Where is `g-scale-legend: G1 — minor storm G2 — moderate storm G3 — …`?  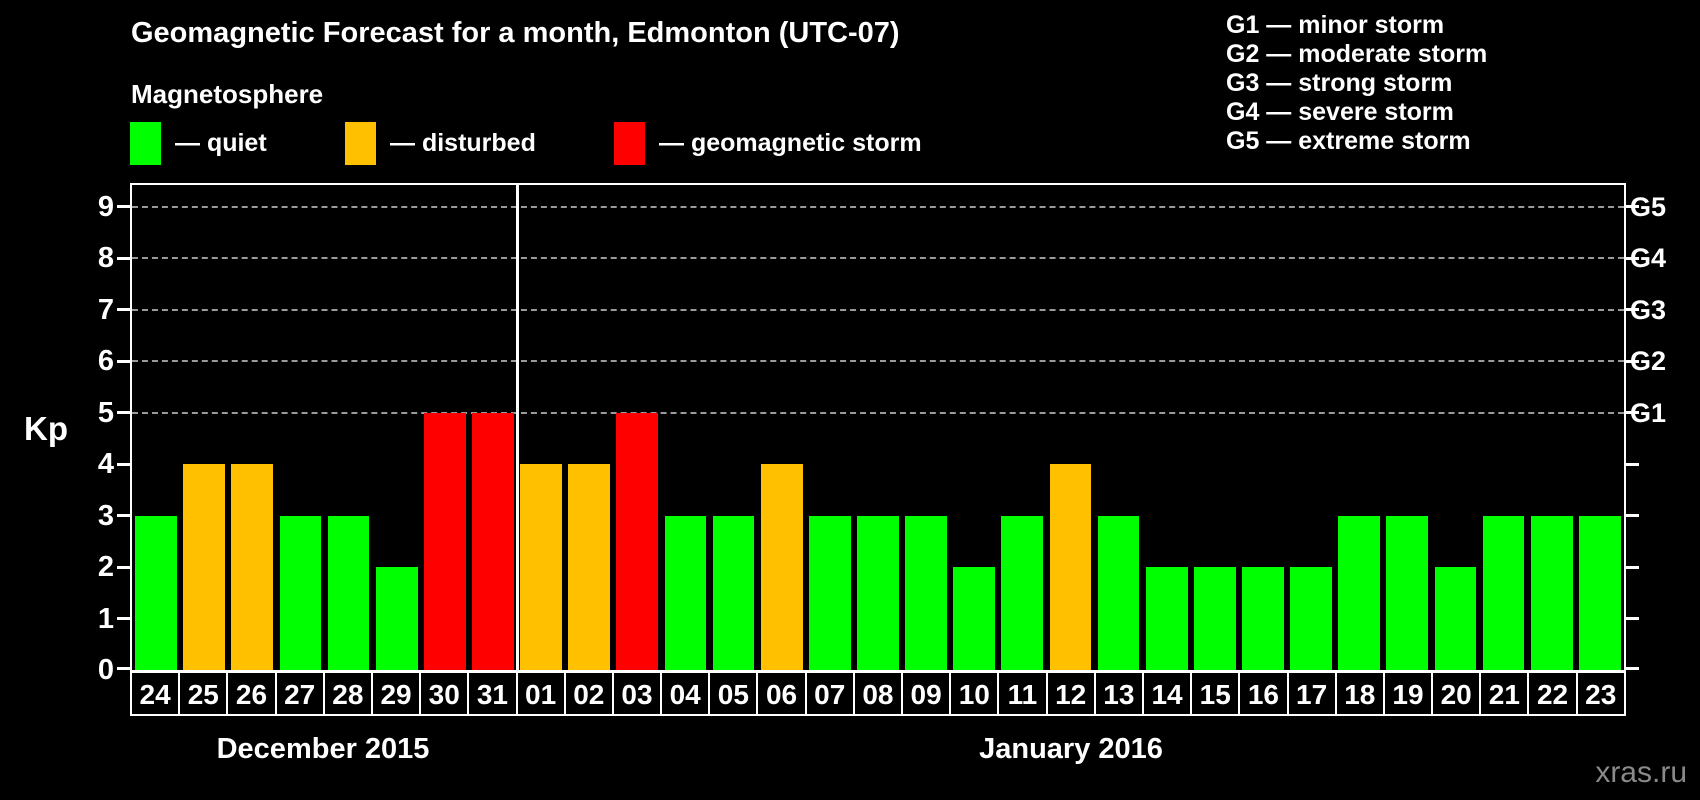
g-scale-legend: G1 — minor storm G2 — moderate storm G3 — … is located at coordinates (1356, 83).